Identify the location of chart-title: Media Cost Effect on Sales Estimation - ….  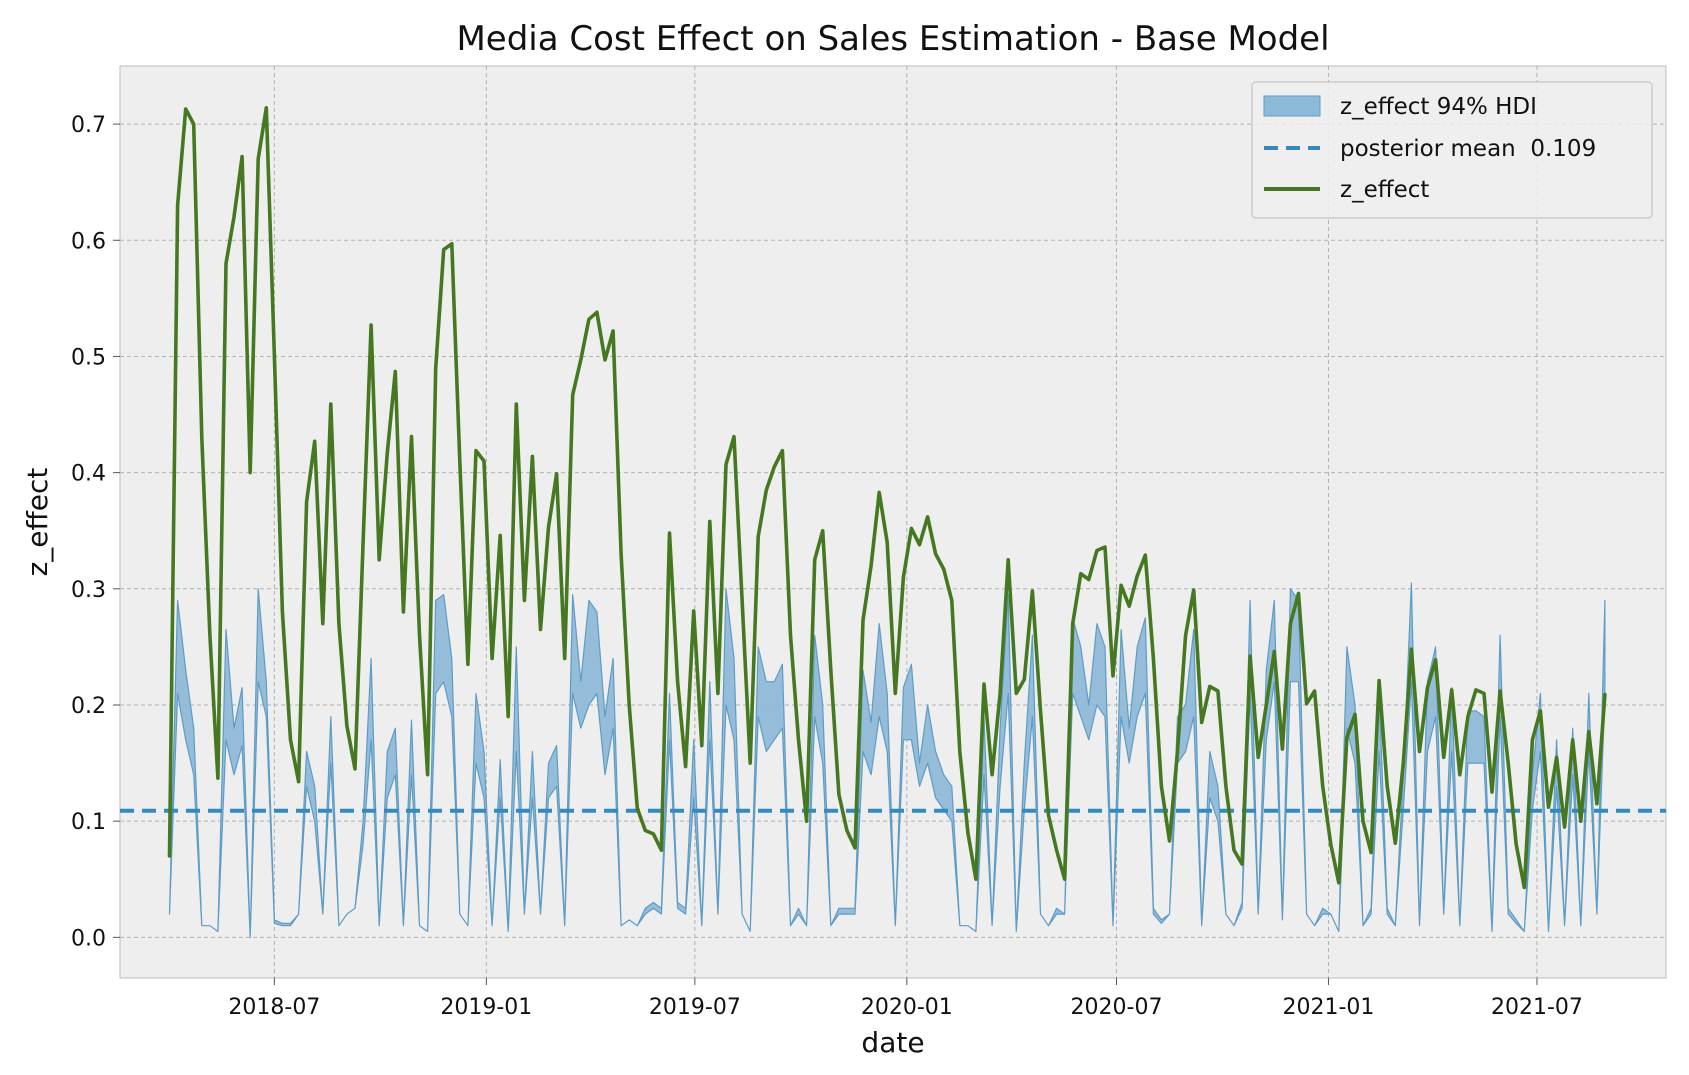
(892, 39).